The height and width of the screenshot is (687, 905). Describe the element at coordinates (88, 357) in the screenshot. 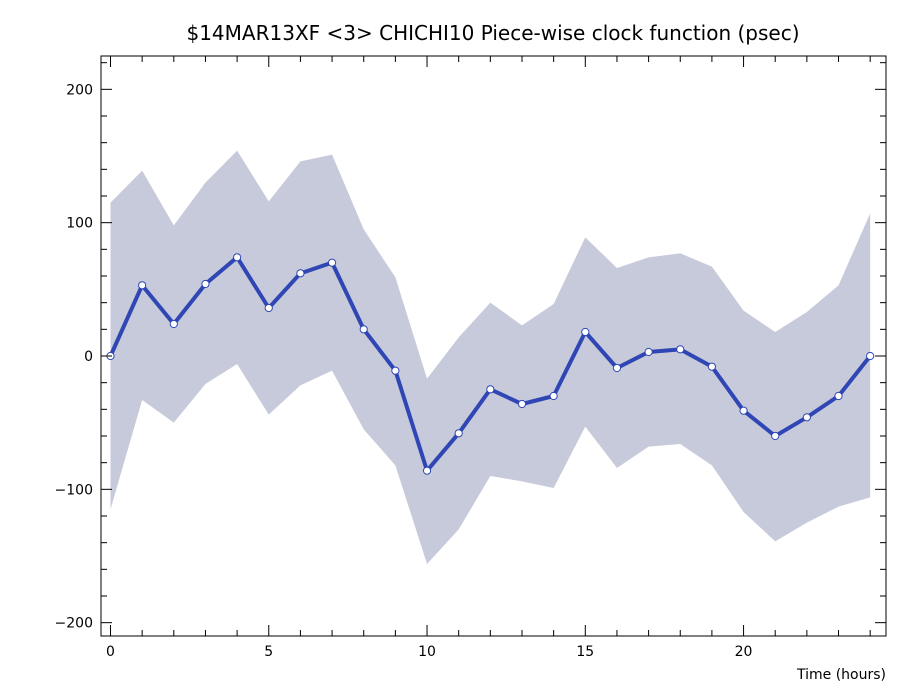

I see `y-tick-label: 0` at that location.